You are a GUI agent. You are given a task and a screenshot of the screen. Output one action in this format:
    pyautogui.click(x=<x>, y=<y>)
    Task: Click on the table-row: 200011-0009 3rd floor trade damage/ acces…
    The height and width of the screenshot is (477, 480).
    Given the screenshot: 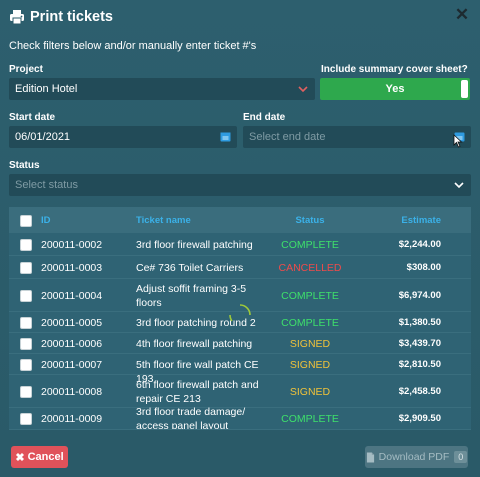 What is the action you would take?
    pyautogui.click(x=240, y=418)
    